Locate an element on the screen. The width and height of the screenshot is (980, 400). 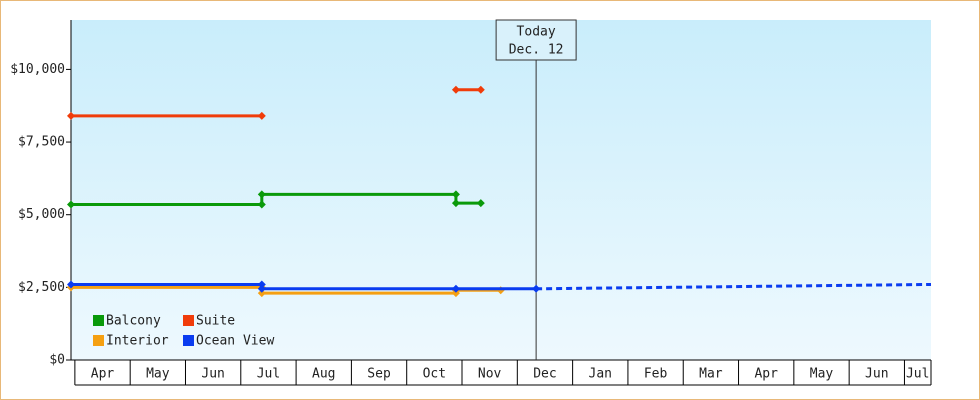
legend-label: Interior is located at coordinates (137, 341).